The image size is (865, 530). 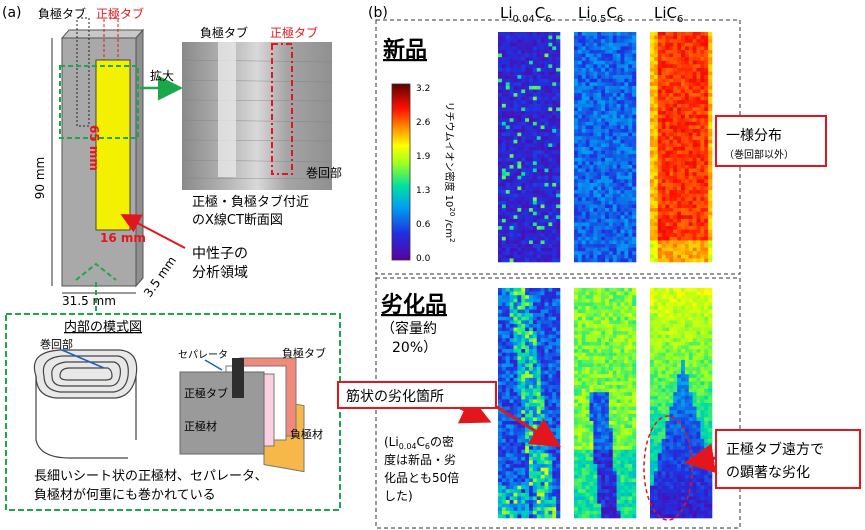 What do you see at coordinates (414, 305) in the screenshot?
I see `degraded-label: 劣化品` at bounding box center [414, 305].